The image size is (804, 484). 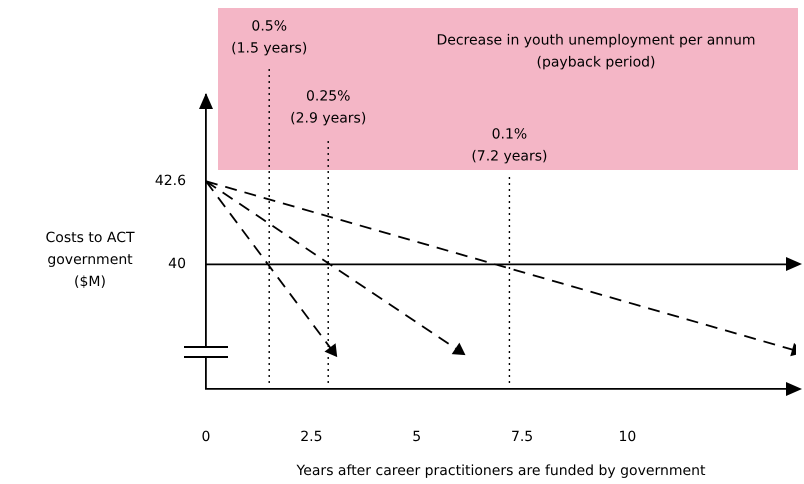 I want to click on x-tick-label: 10, so click(x=627, y=437).